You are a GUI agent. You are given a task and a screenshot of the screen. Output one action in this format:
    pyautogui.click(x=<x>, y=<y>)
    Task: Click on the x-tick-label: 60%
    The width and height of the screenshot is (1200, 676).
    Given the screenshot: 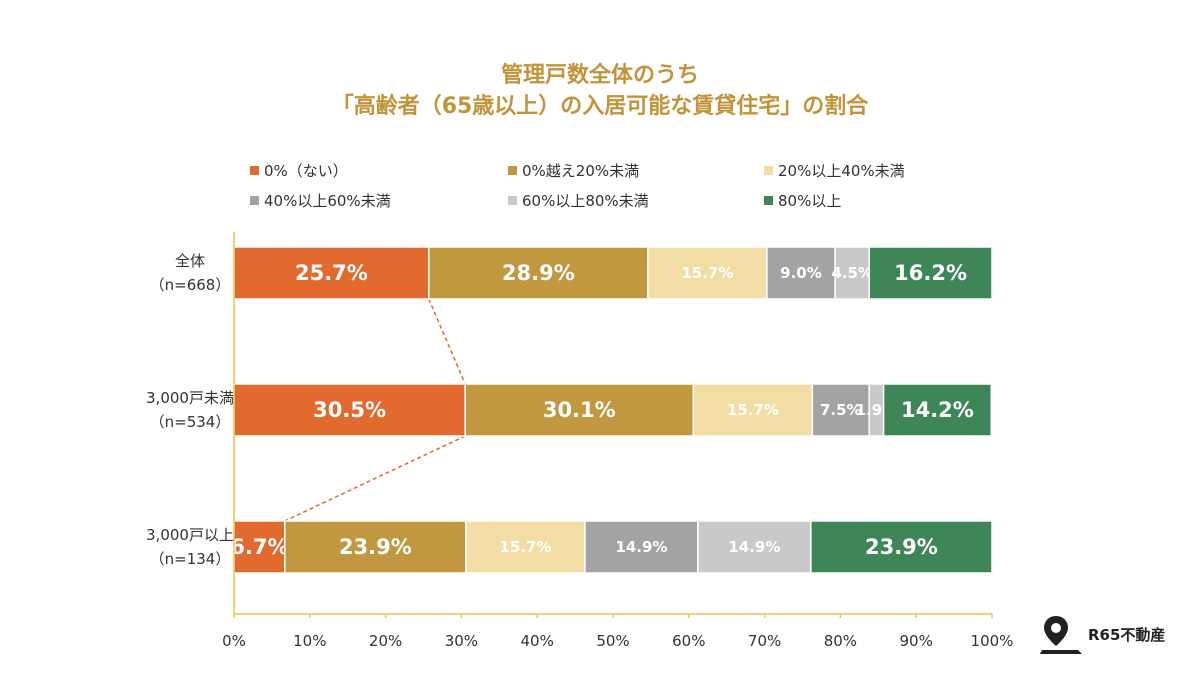 What is the action you would take?
    pyautogui.click(x=688, y=641)
    